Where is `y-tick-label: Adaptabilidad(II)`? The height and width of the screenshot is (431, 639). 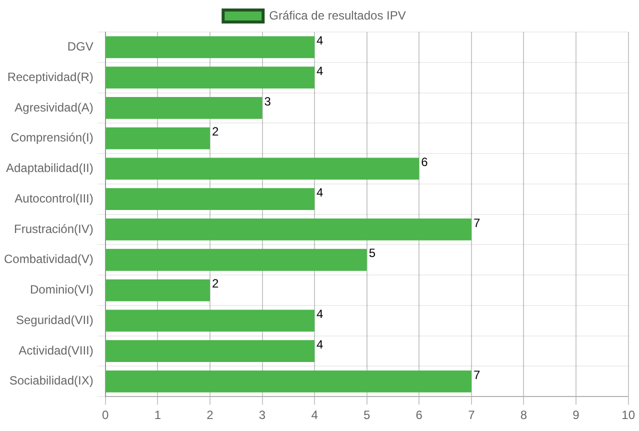
y-tick-label: Adaptabilidad(II) is located at coordinates (50, 168).